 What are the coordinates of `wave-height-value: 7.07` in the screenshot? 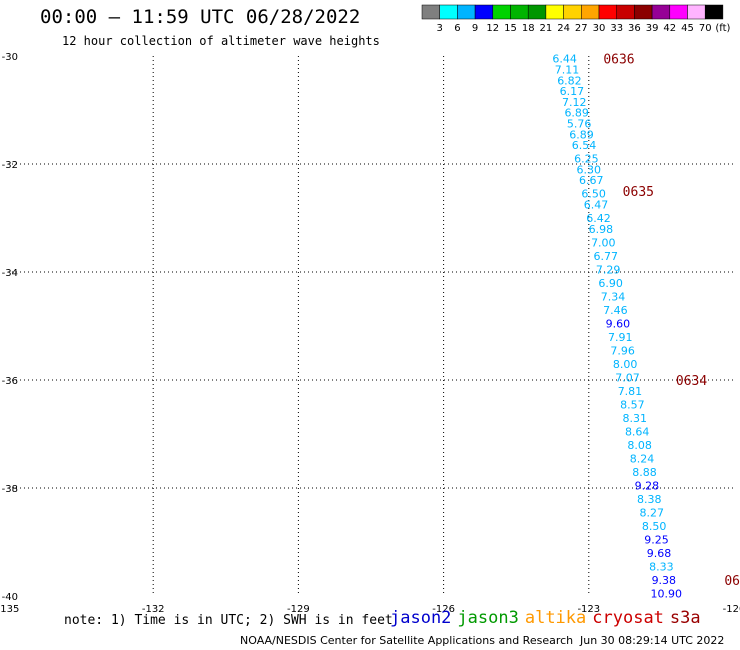 It's located at (627, 377).